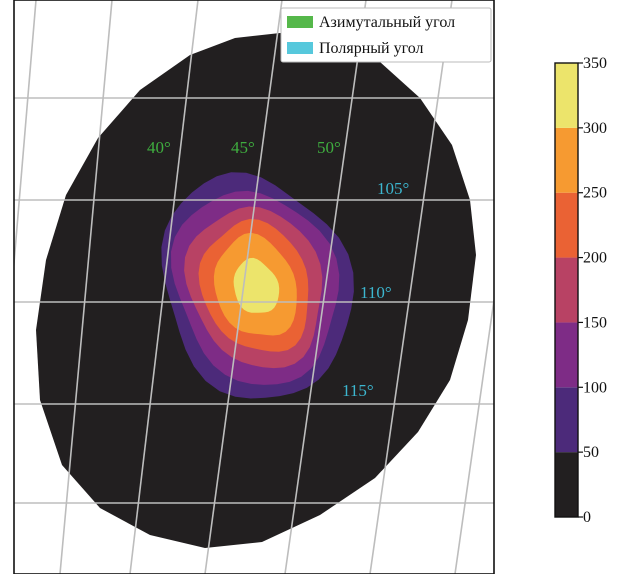 The width and height of the screenshot is (626, 574). What do you see at coordinates (358, 390) in the screenshot?
I see `polar-label-2: 115°` at bounding box center [358, 390].